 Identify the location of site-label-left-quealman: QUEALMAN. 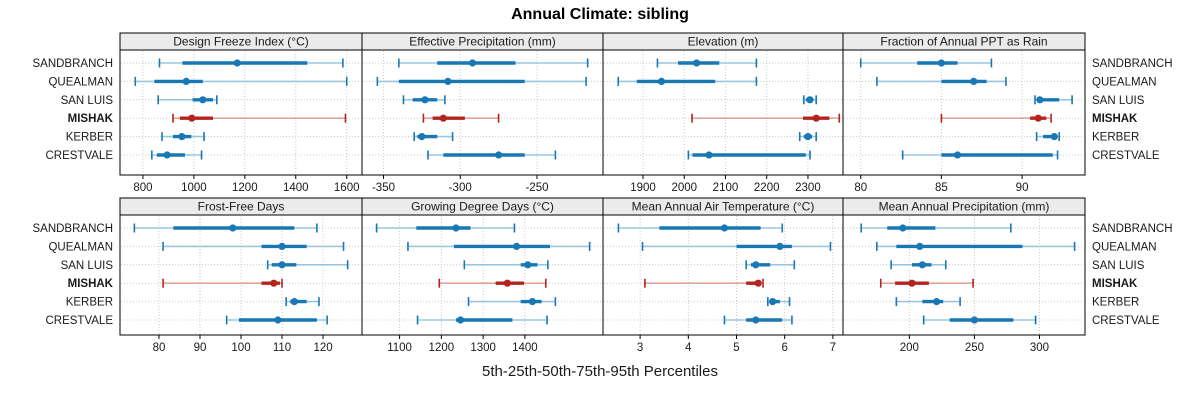
(80, 82).